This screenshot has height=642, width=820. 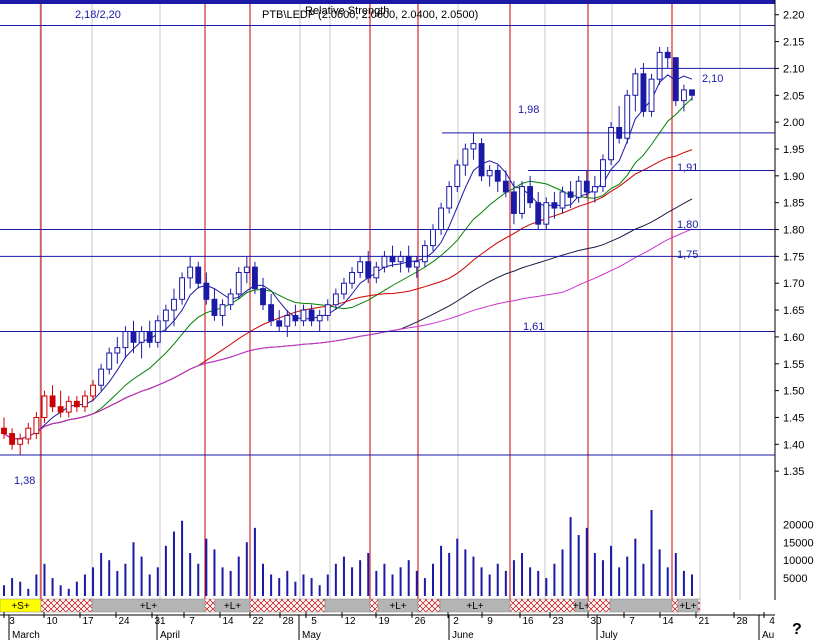 I want to click on volume-tick-label: 5000, so click(x=795, y=579).